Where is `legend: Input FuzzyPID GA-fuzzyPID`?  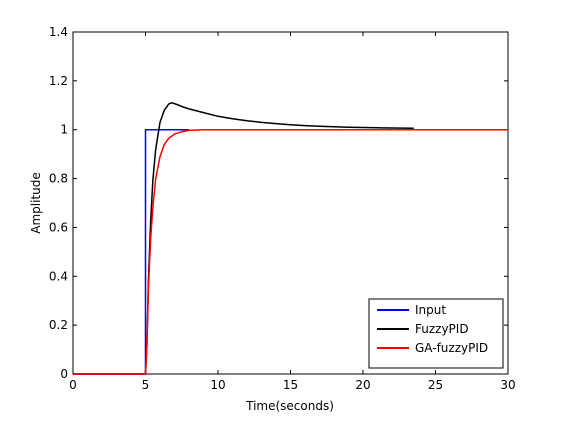
legend: Input FuzzyPID GA-fuzzyPID is located at coordinates (436, 333).